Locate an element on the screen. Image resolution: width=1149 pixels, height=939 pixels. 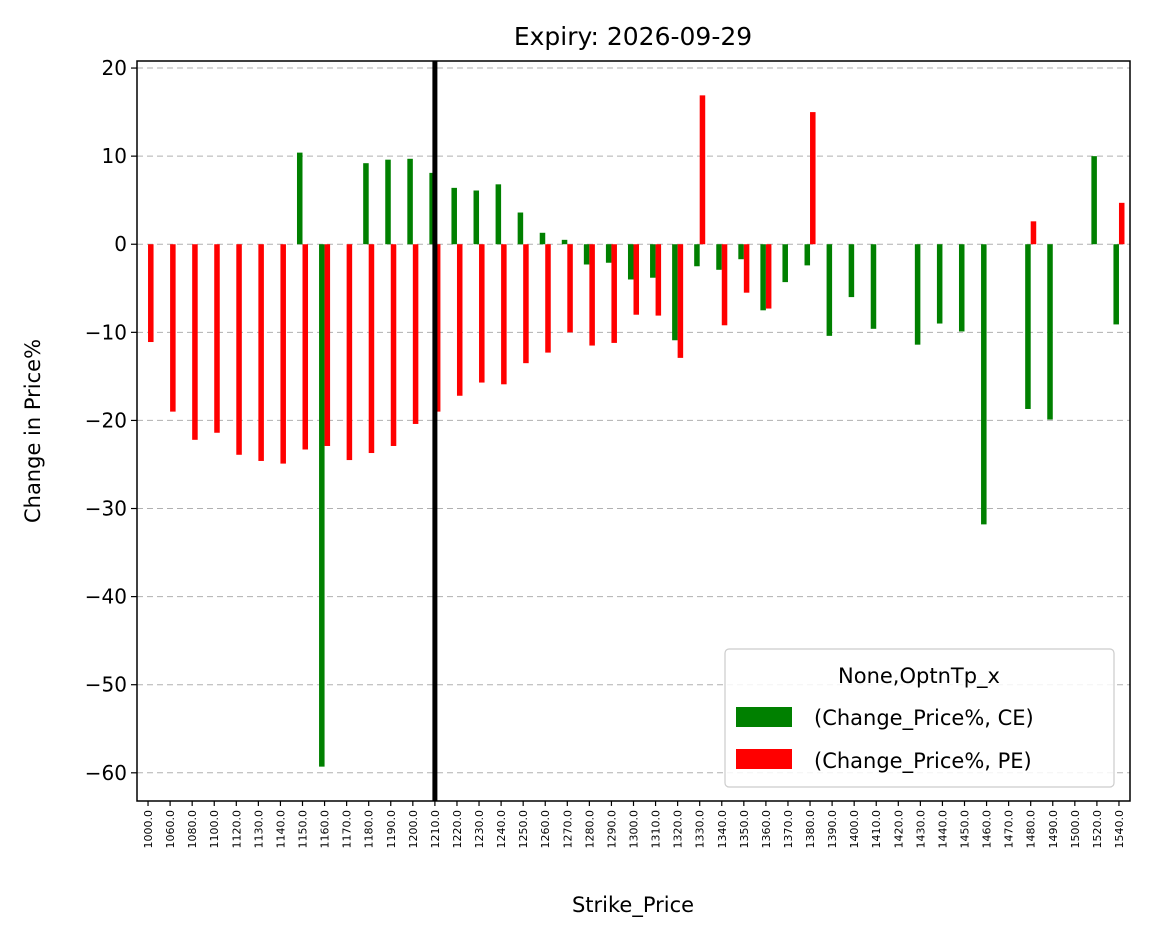
x-tick-label: 1160.0 is located at coordinates (325, 829).